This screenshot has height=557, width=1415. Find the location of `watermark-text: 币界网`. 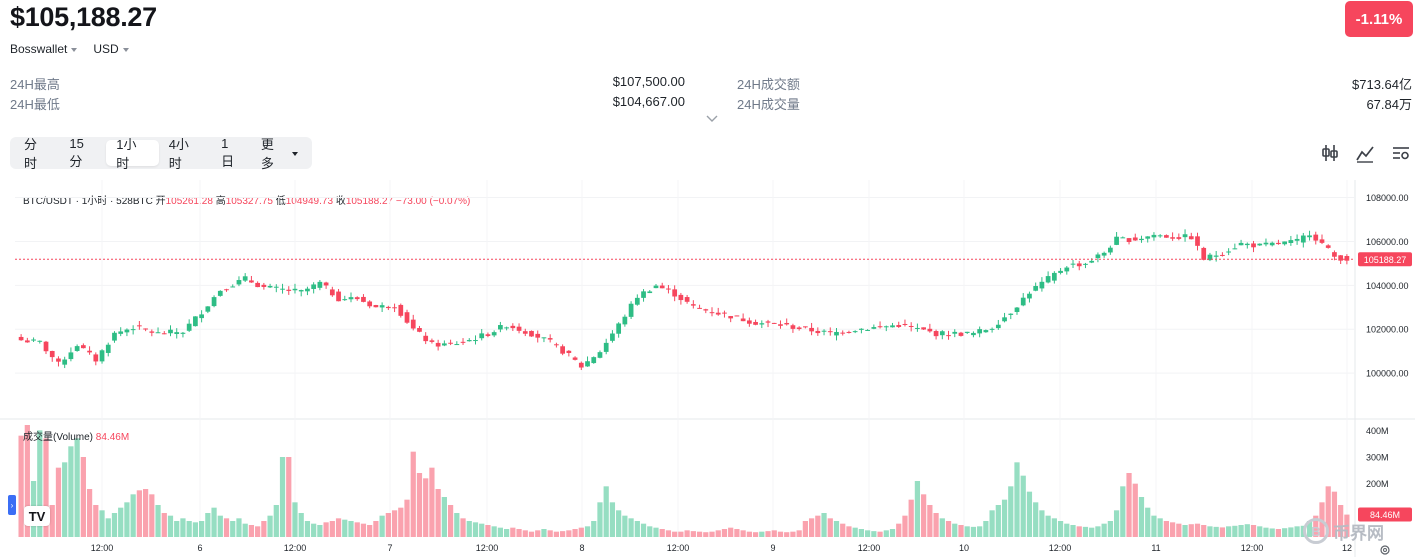

watermark-text: 币界网 is located at coordinates (1358, 533).